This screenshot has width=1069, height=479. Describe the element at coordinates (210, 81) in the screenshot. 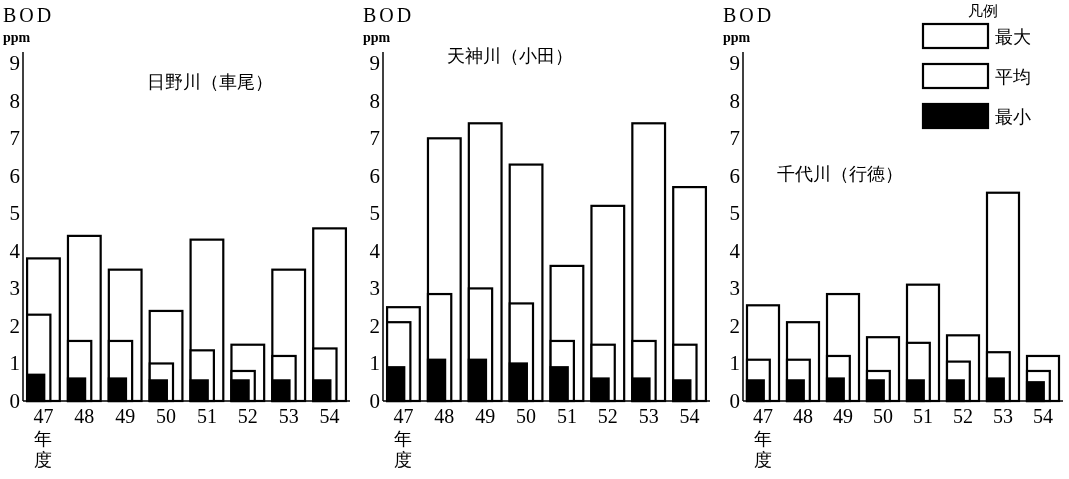

I see `text: 日野川（車尾）` at that location.